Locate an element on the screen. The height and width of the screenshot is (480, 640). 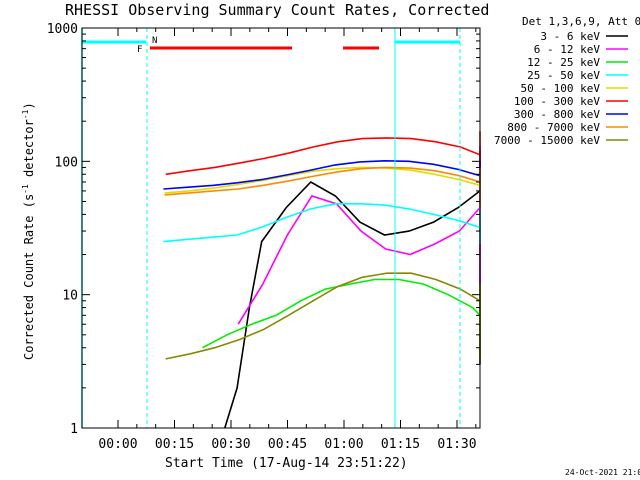
y-label-sup1: -1 is located at coordinates (25, 189).